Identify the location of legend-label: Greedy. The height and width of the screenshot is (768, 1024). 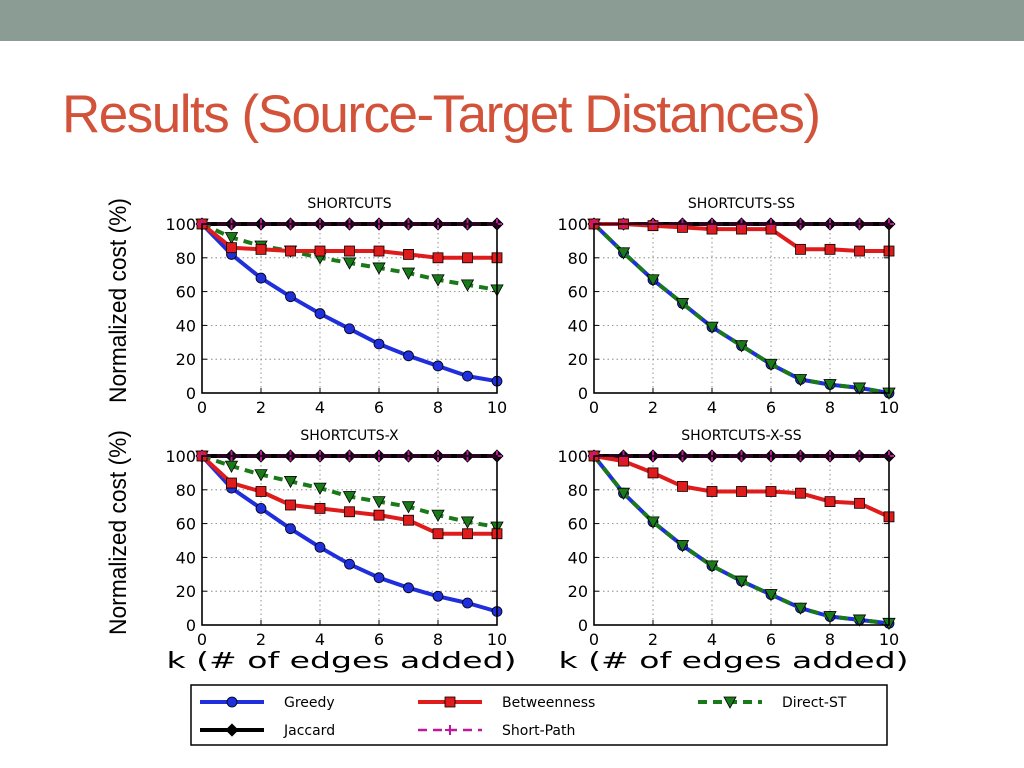
(309, 703).